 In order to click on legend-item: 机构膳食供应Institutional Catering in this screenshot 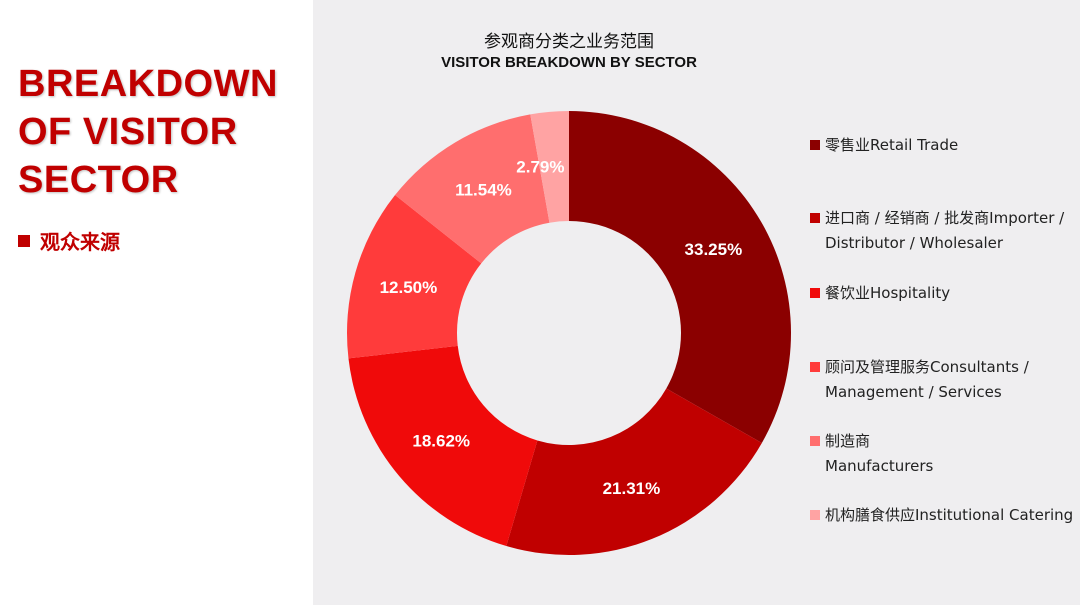, I will do `click(945, 515)`.